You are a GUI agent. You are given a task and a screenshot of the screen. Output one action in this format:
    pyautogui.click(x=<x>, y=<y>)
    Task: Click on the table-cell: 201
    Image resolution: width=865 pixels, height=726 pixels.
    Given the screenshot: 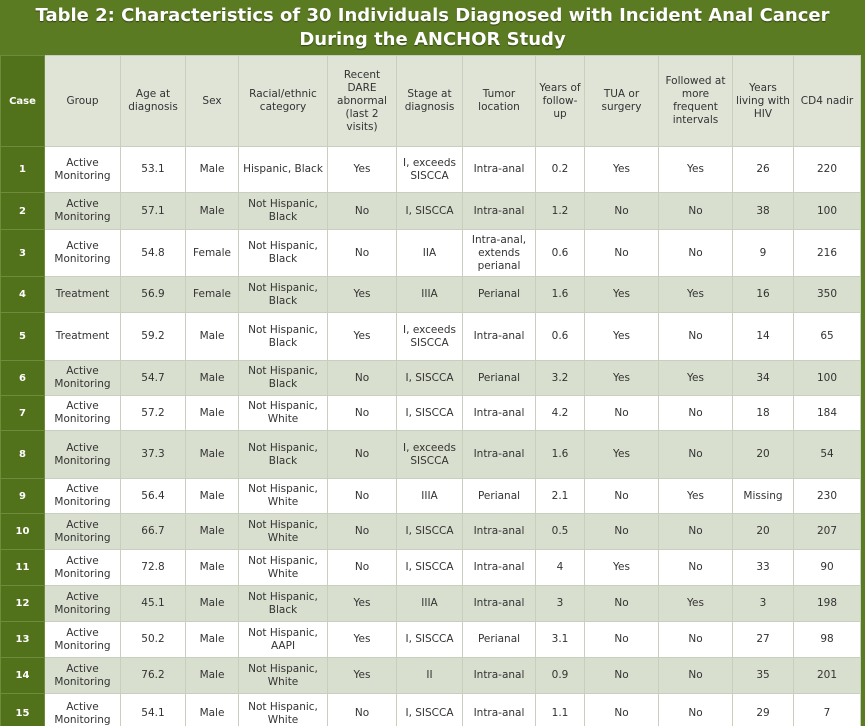 What is the action you would take?
    pyautogui.click(x=827, y=675)
    